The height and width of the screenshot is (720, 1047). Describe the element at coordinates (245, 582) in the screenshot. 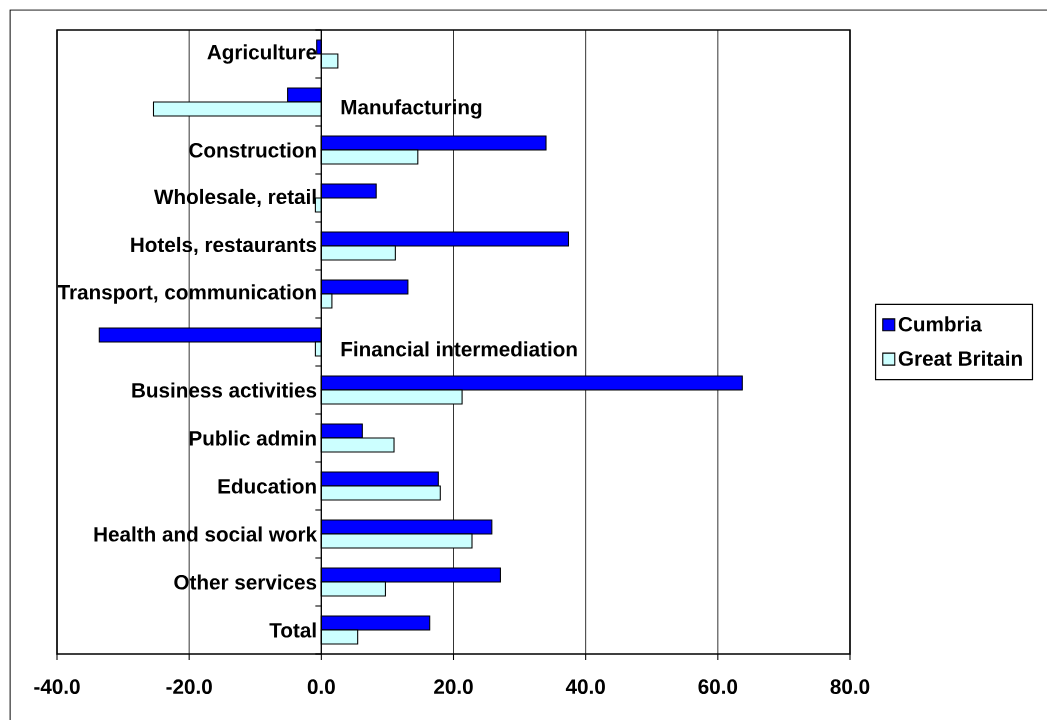

I see `y-tick-label: Other services` at that location.